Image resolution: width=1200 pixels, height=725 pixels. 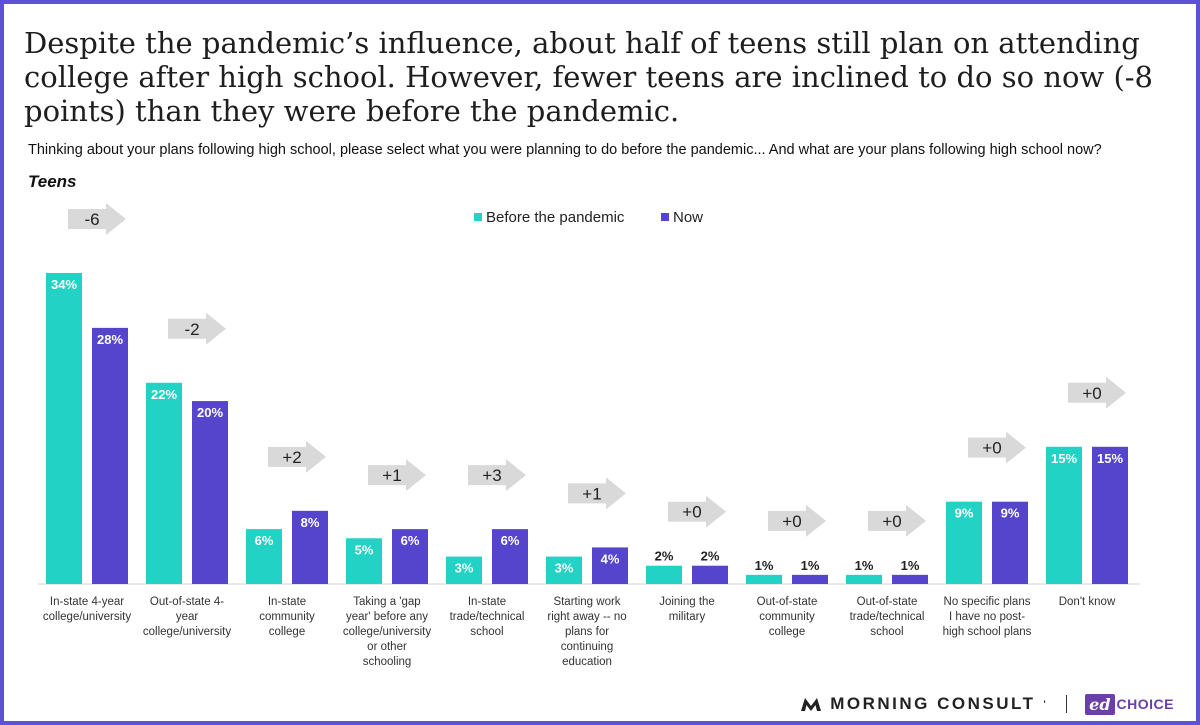 I want to click on value-label-now: 20%, so click(x=210, y=412).